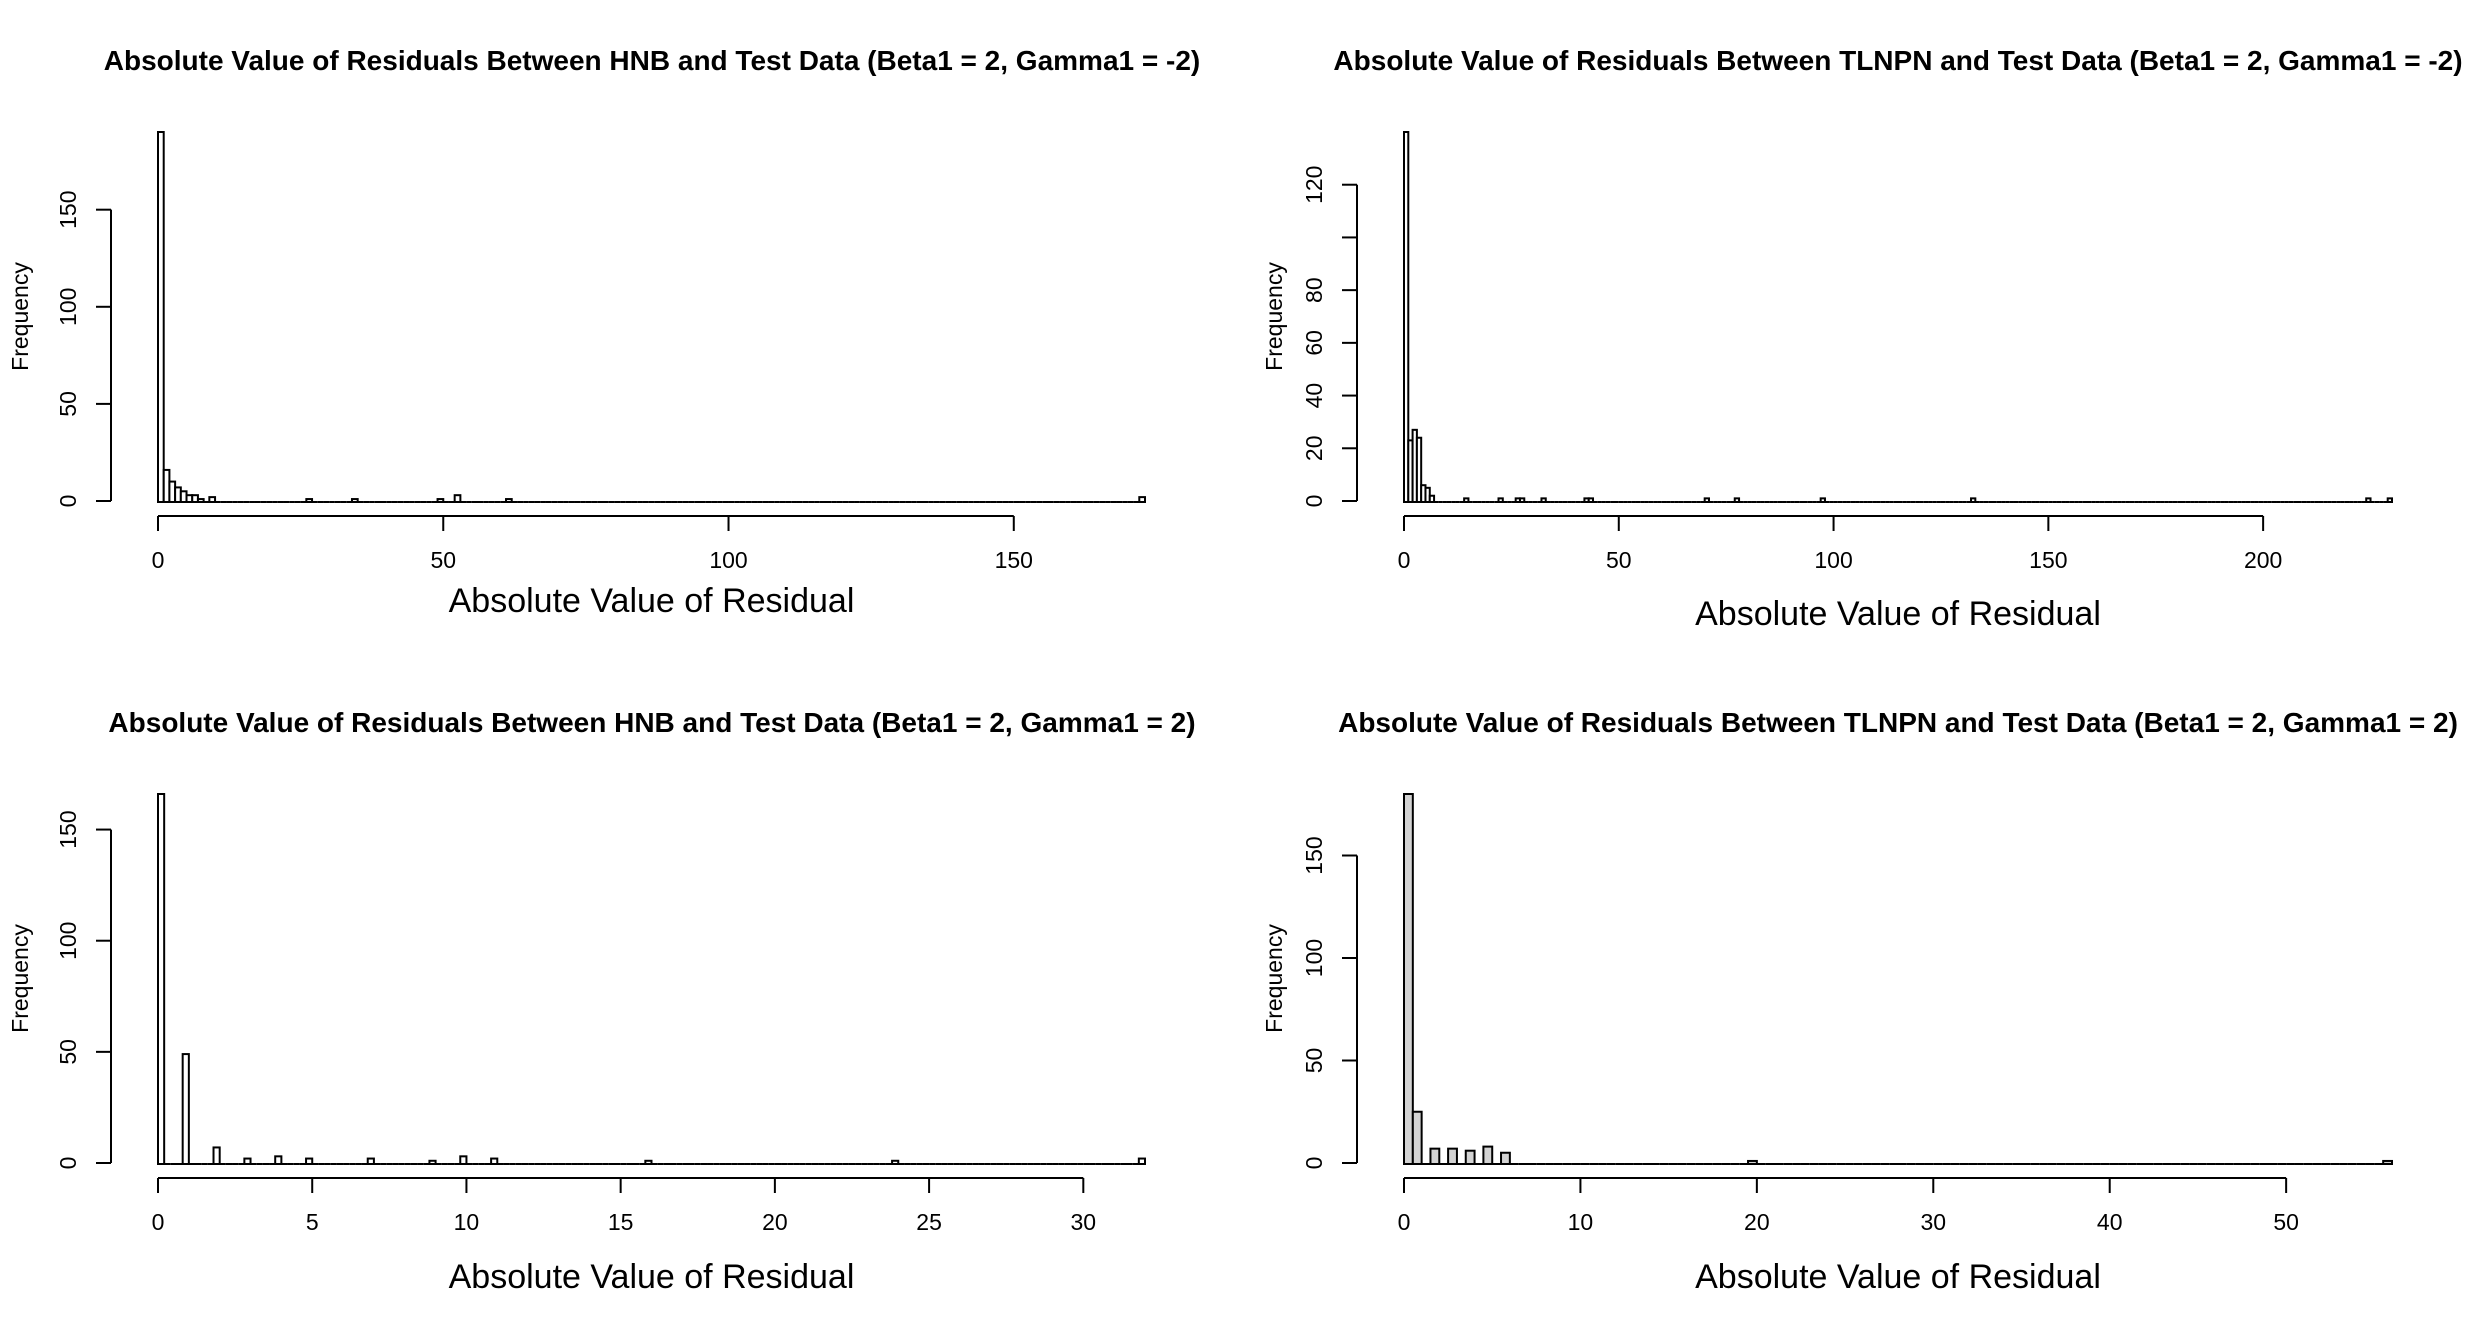 Image resolution: width=2489 pixels, height=1322 pixels. Describe the element at coordinates (2263, 560) in the screenshot. I see `x-tick-label: 200` at that location.